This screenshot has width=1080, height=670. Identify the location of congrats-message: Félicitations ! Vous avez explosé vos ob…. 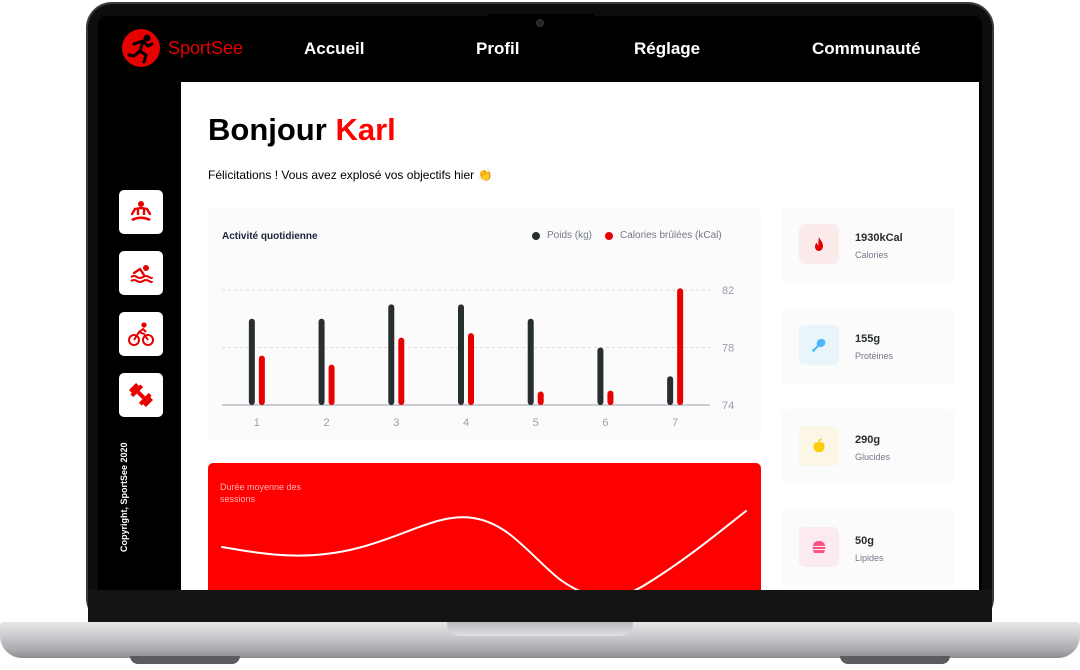
(350, 175).